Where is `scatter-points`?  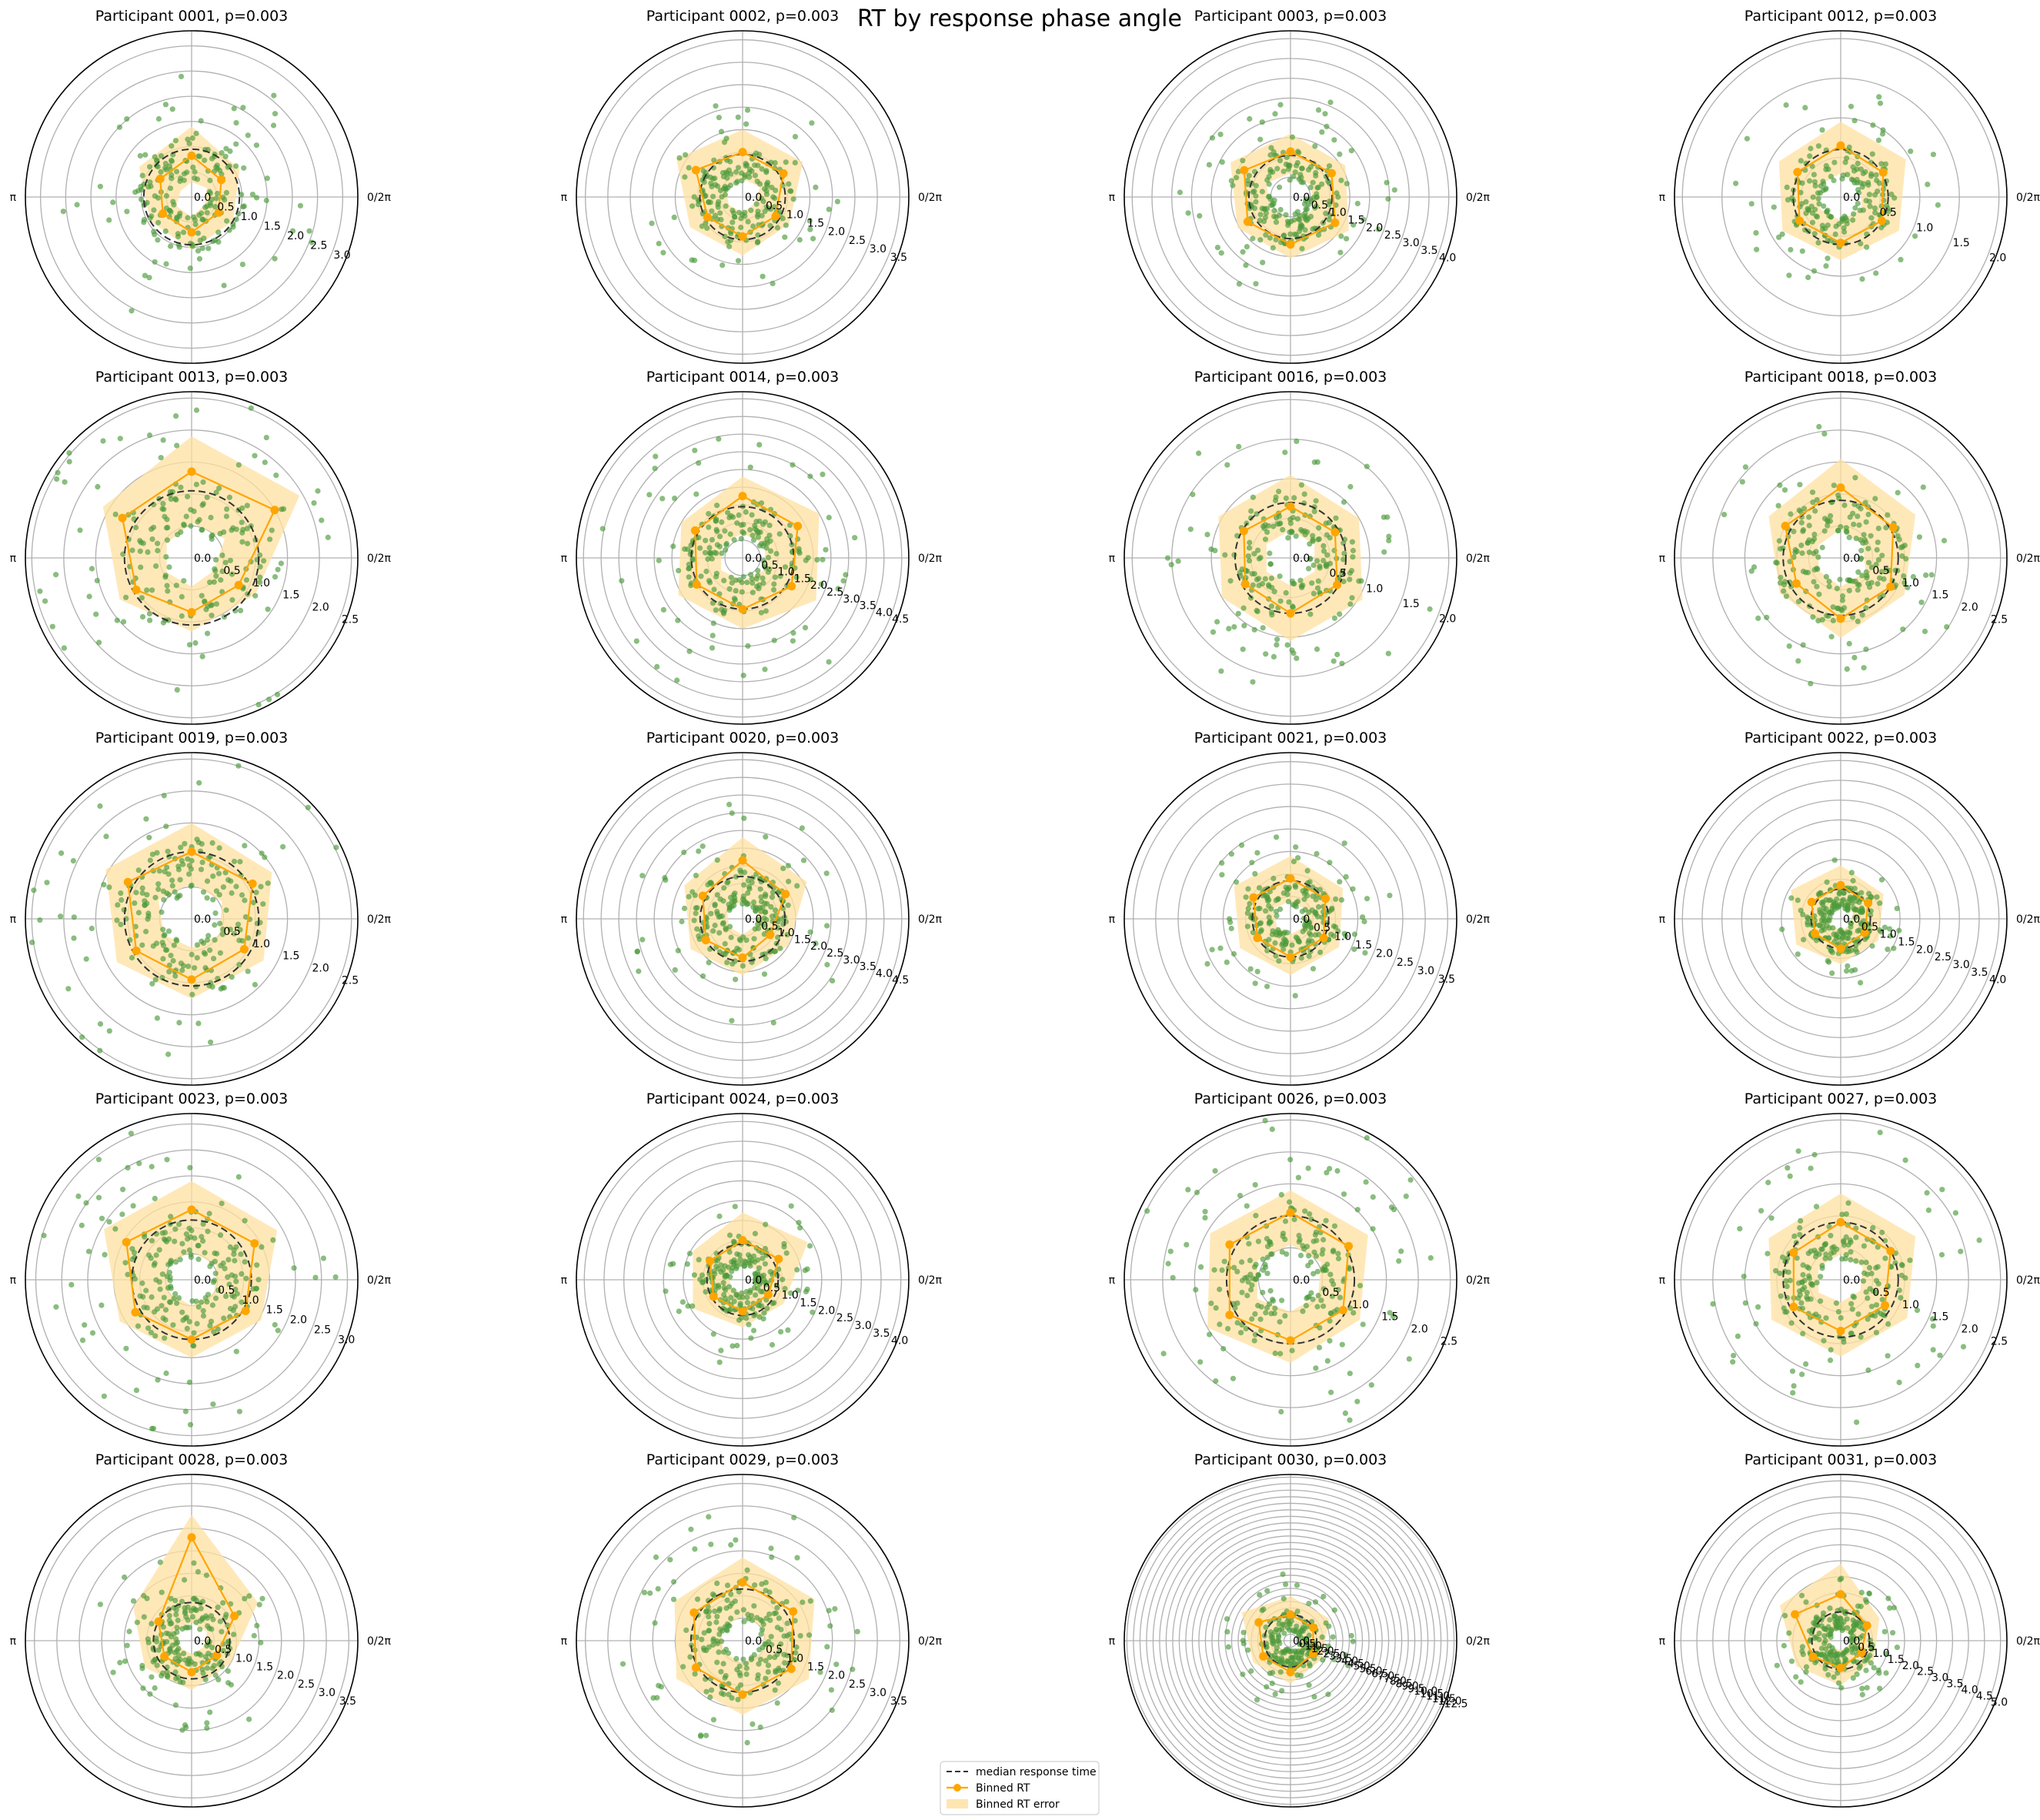
scatter-points is located at coordinates (1289, 1270).